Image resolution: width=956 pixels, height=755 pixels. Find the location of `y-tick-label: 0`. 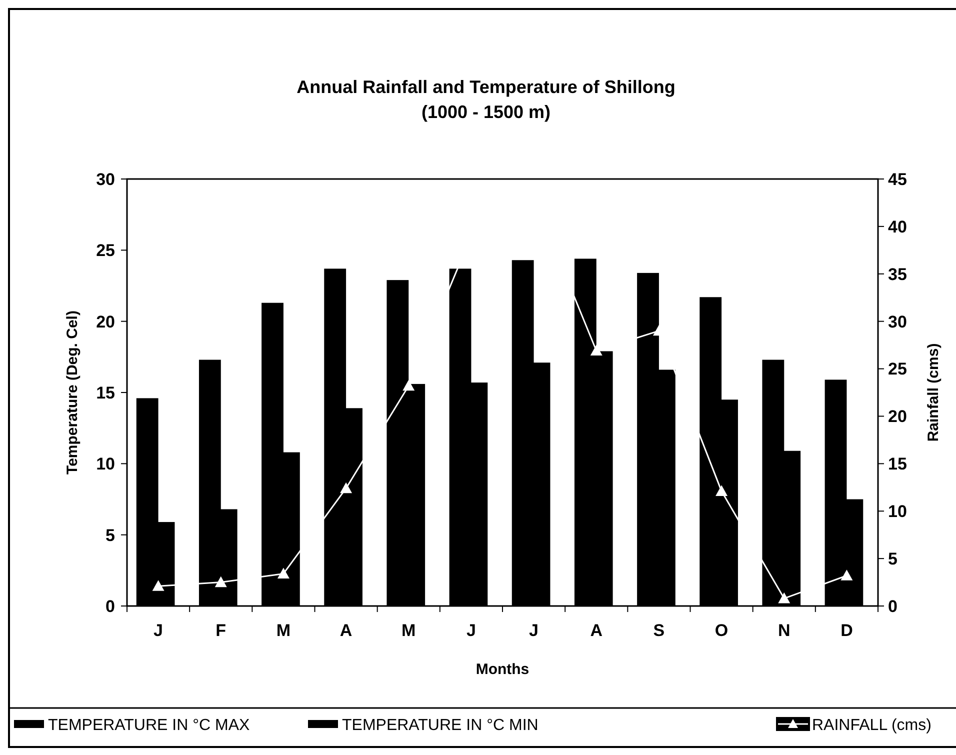

y-tick-label: 0 is located at coordinates (110, 606).